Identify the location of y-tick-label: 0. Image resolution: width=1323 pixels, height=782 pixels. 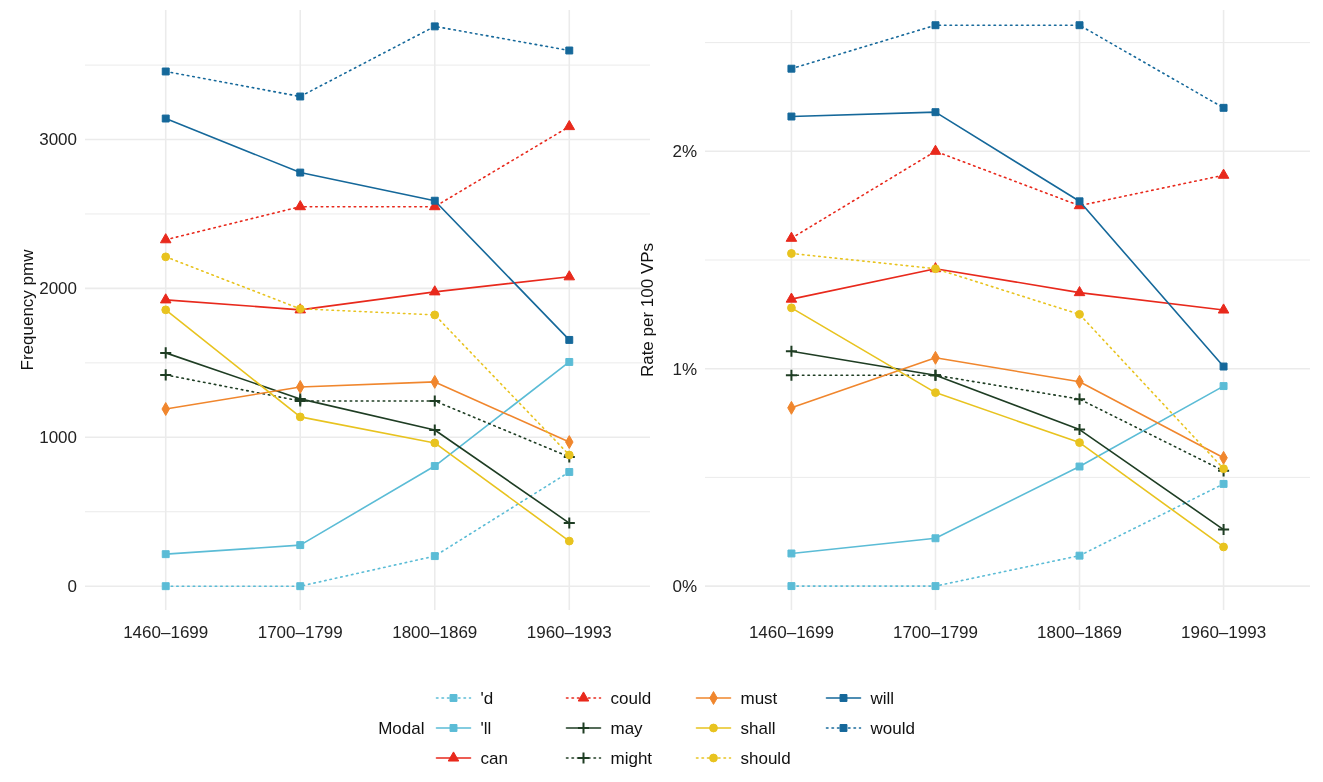
(72, 587).